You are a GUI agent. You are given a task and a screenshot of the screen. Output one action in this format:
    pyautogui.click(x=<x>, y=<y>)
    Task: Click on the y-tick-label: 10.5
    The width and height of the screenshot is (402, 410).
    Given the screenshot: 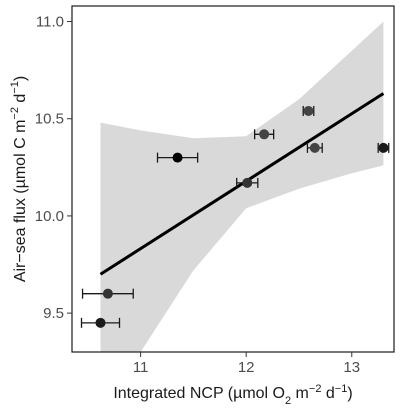 What is the action you would take?
    pyautogui.click(x=49, y=119)
    